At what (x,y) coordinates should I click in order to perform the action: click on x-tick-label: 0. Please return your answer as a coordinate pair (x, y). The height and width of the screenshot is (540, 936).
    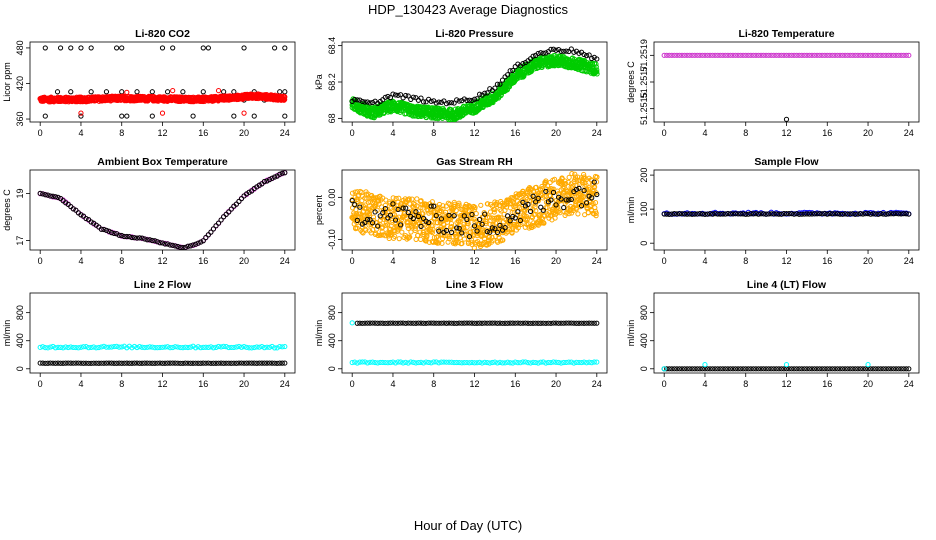
    Looking at the image, I should click on (40, 384).